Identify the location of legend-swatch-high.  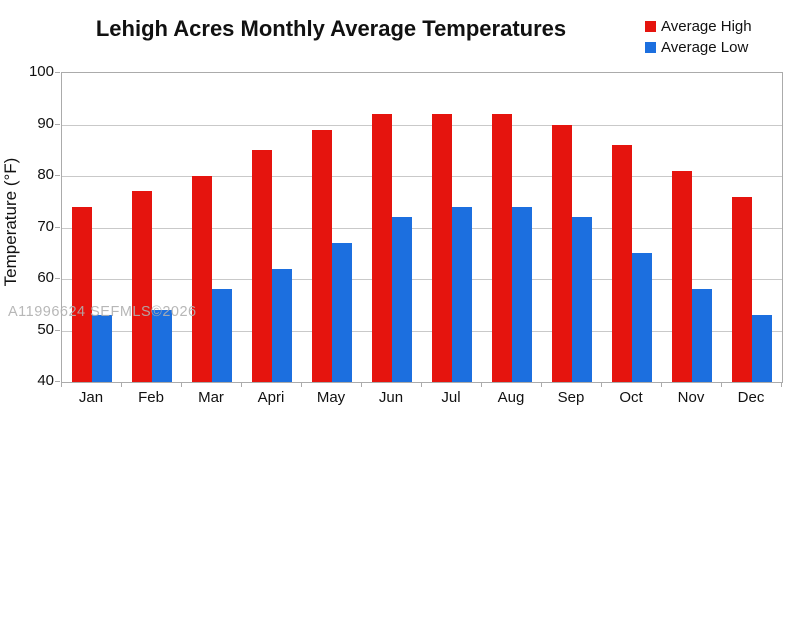
(650, 26).